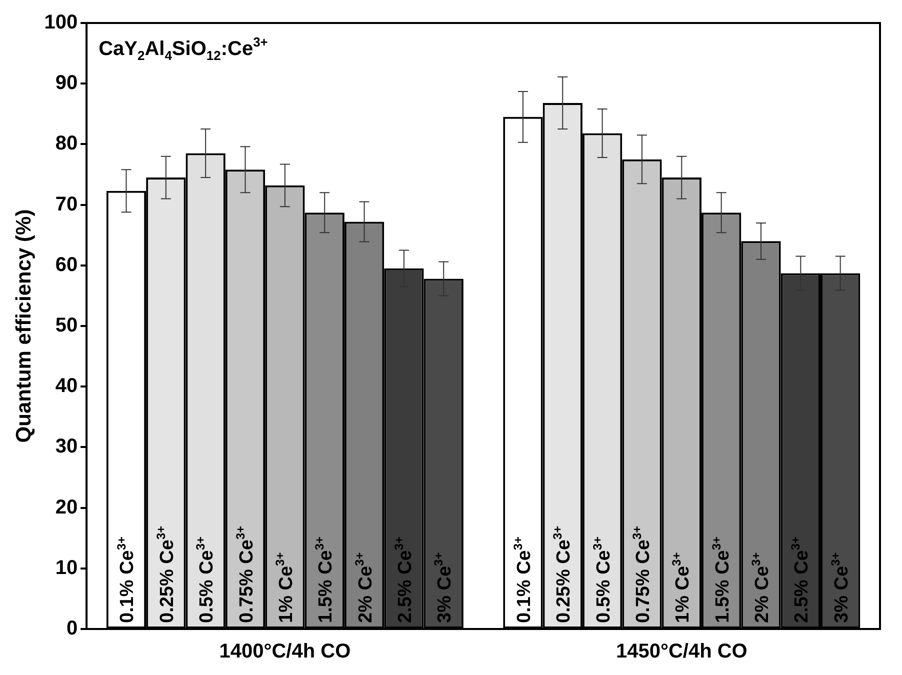 This screenshot has height=675, width=902. What do you see at coordinates (206, 579) in the screenshot?
I see `series-label: 0.5% Ce3+` at bounding box center [206, 579].